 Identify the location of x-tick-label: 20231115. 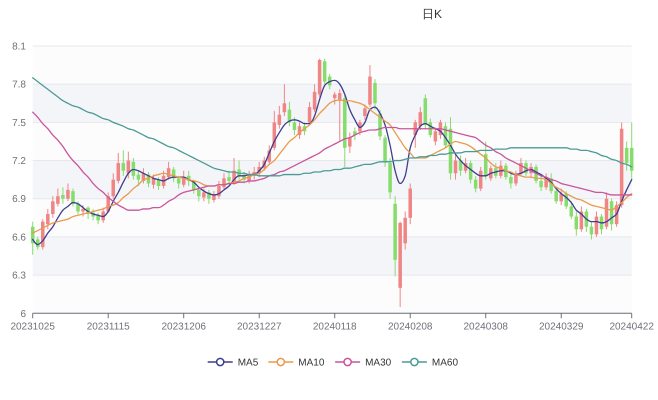
(108, 326).